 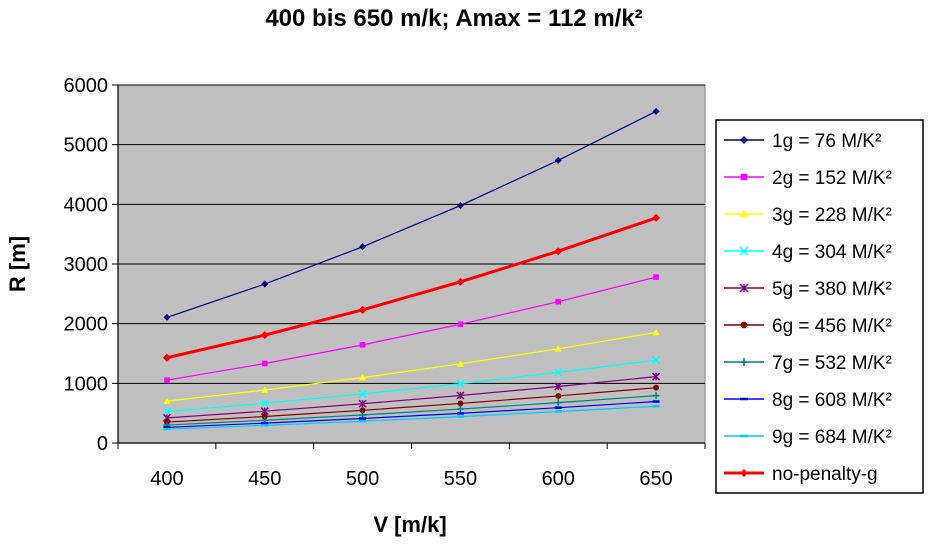 What do you see at coordinates (825, 474) in the screenshot?
I see `legend-label: no-penalty-g` at bounding box center [825, 474].